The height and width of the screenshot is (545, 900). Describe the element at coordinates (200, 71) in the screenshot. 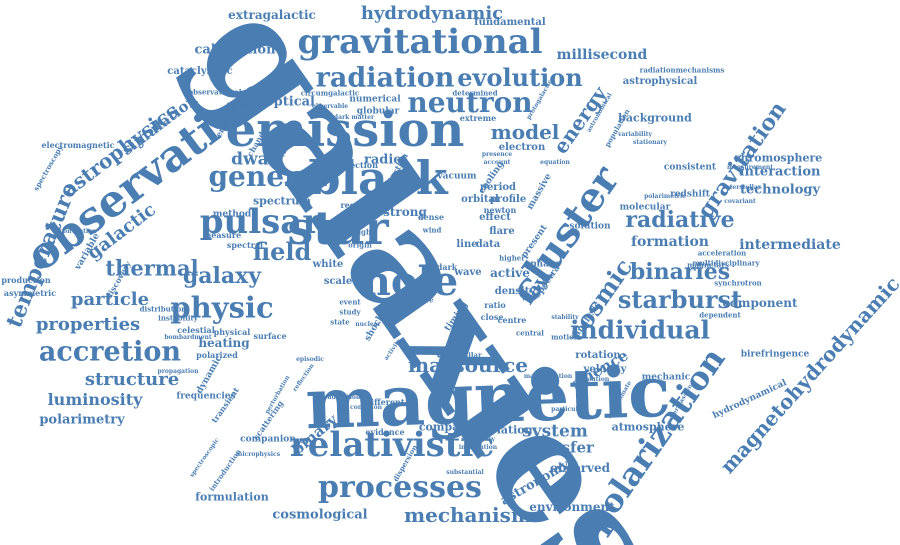

I see `cloud-word: cataclysmic` at that location.